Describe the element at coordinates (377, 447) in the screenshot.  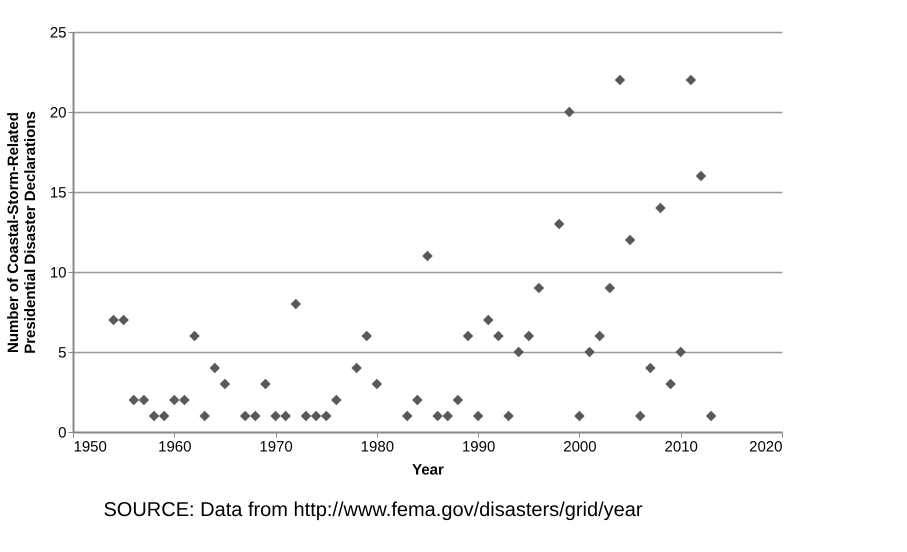
I see `x-tick-label: 1980` at that location.